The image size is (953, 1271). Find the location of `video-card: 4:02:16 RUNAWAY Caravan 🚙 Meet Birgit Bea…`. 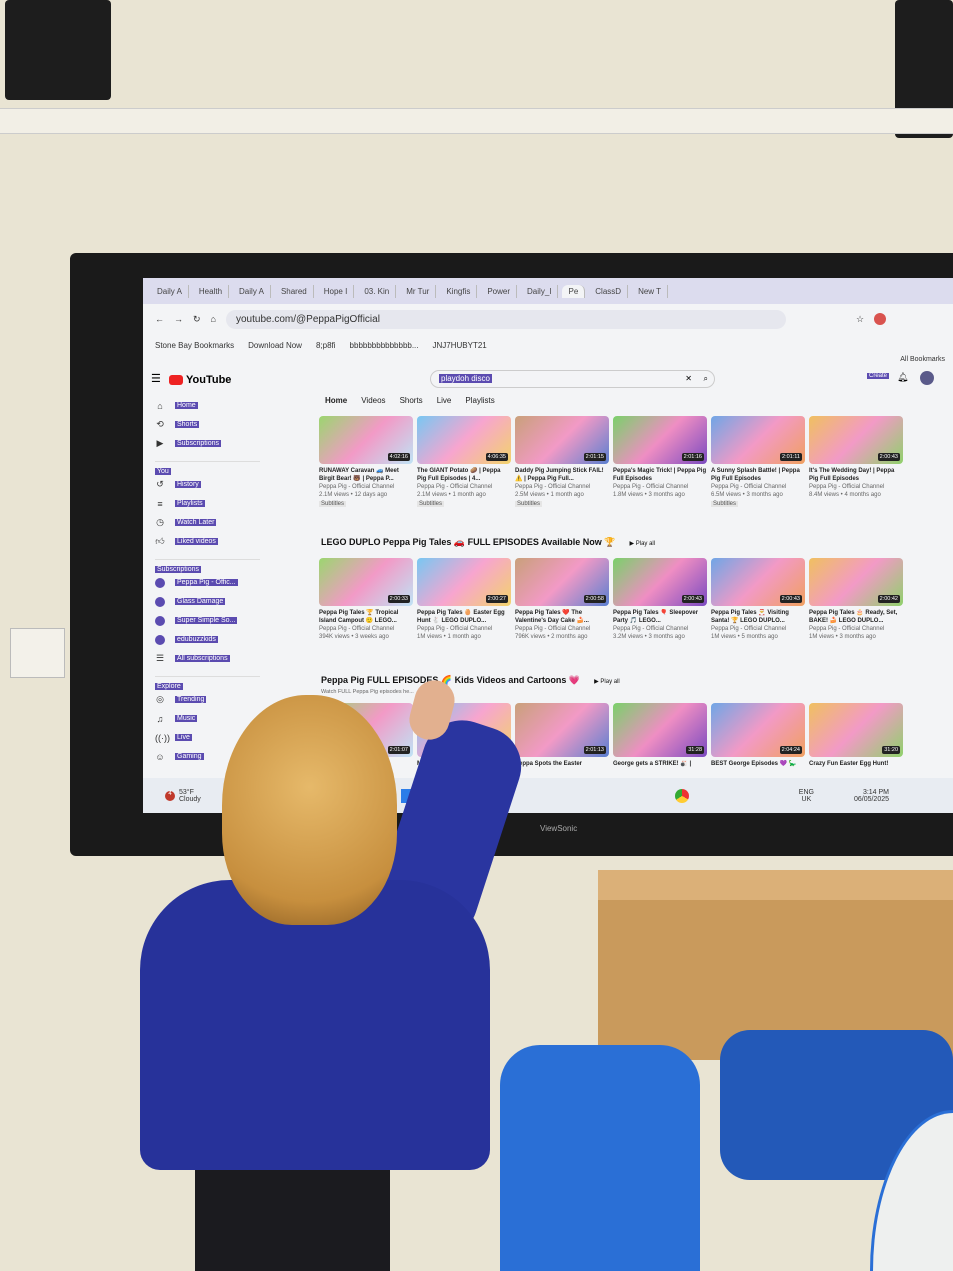

video-card: 4:02:16 RUNAWAY Caravan 🚙 Meet Birgit Bea… is located at coordinates (366, 461).